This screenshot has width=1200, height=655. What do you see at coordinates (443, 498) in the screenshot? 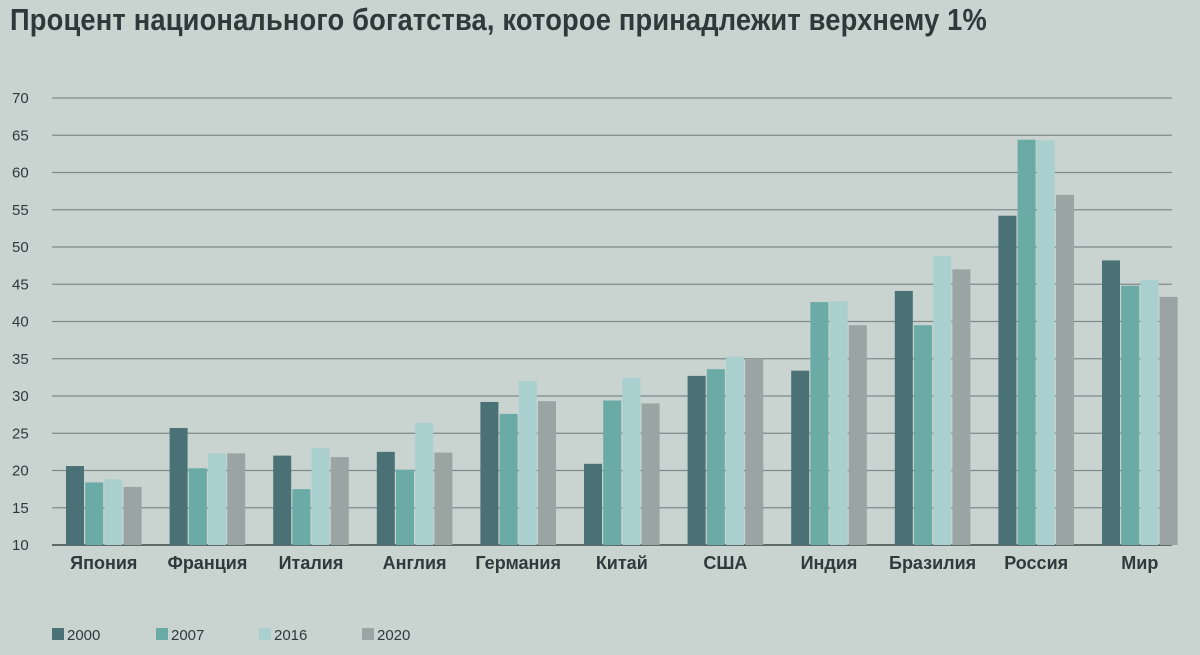
I see `bar-Англия-2020` at bounding box center [443, 498].